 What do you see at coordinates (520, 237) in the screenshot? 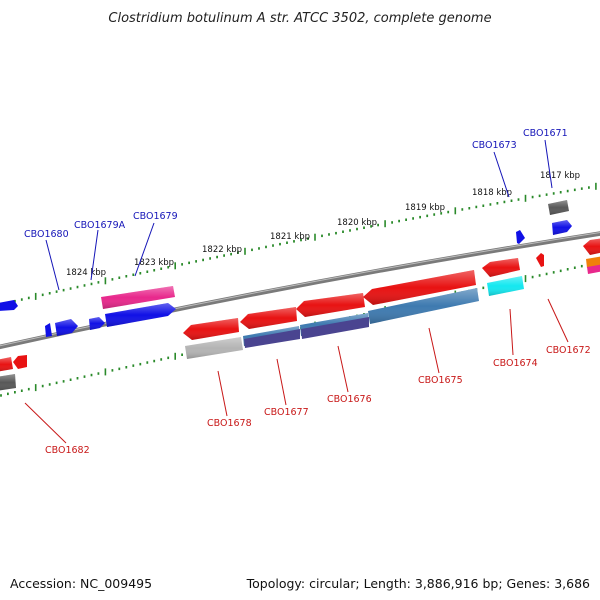
I see `gene-cbo1673` at bounding box center [520, 237].